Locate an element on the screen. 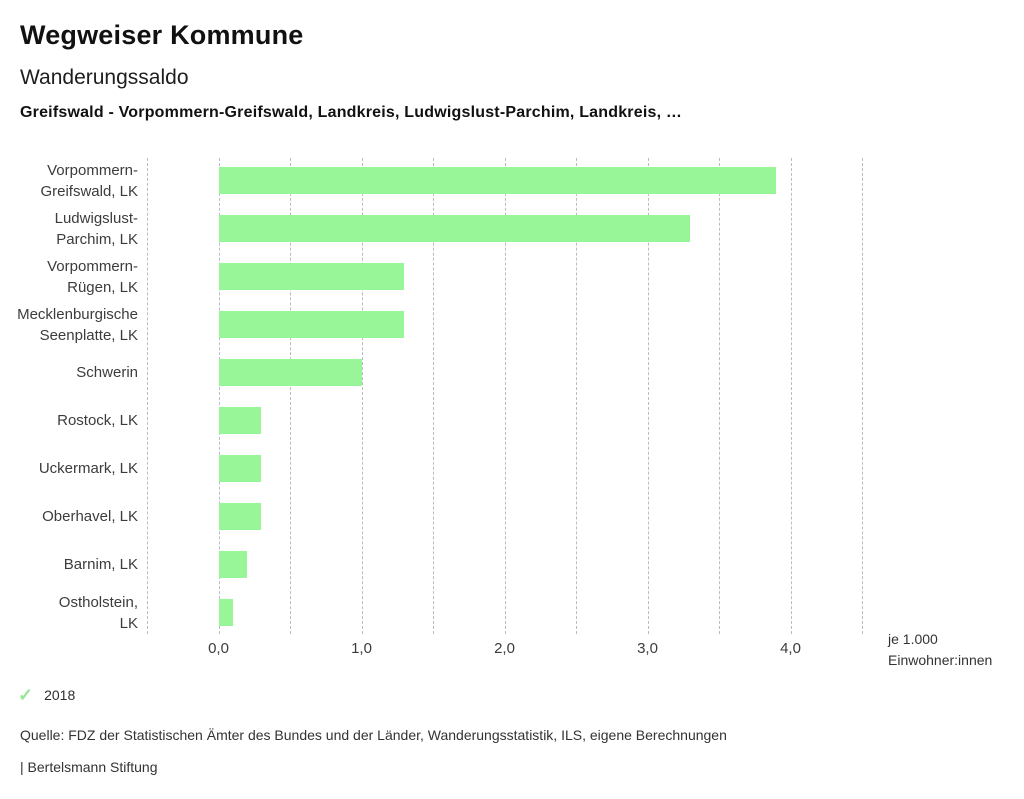 The image size is (1024, 799). category-label-line: Greifswald, LK is located at coordinates (89, 191).